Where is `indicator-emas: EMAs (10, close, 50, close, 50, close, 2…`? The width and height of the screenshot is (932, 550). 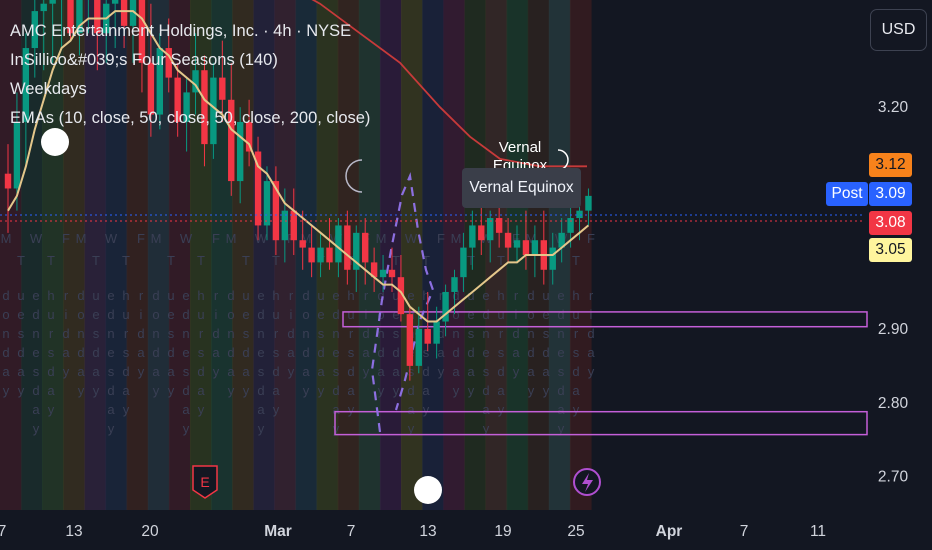
indicator-emas: EMAs (10, close, 50, close, 50, close, 2… is located at coordinates (190, 118).